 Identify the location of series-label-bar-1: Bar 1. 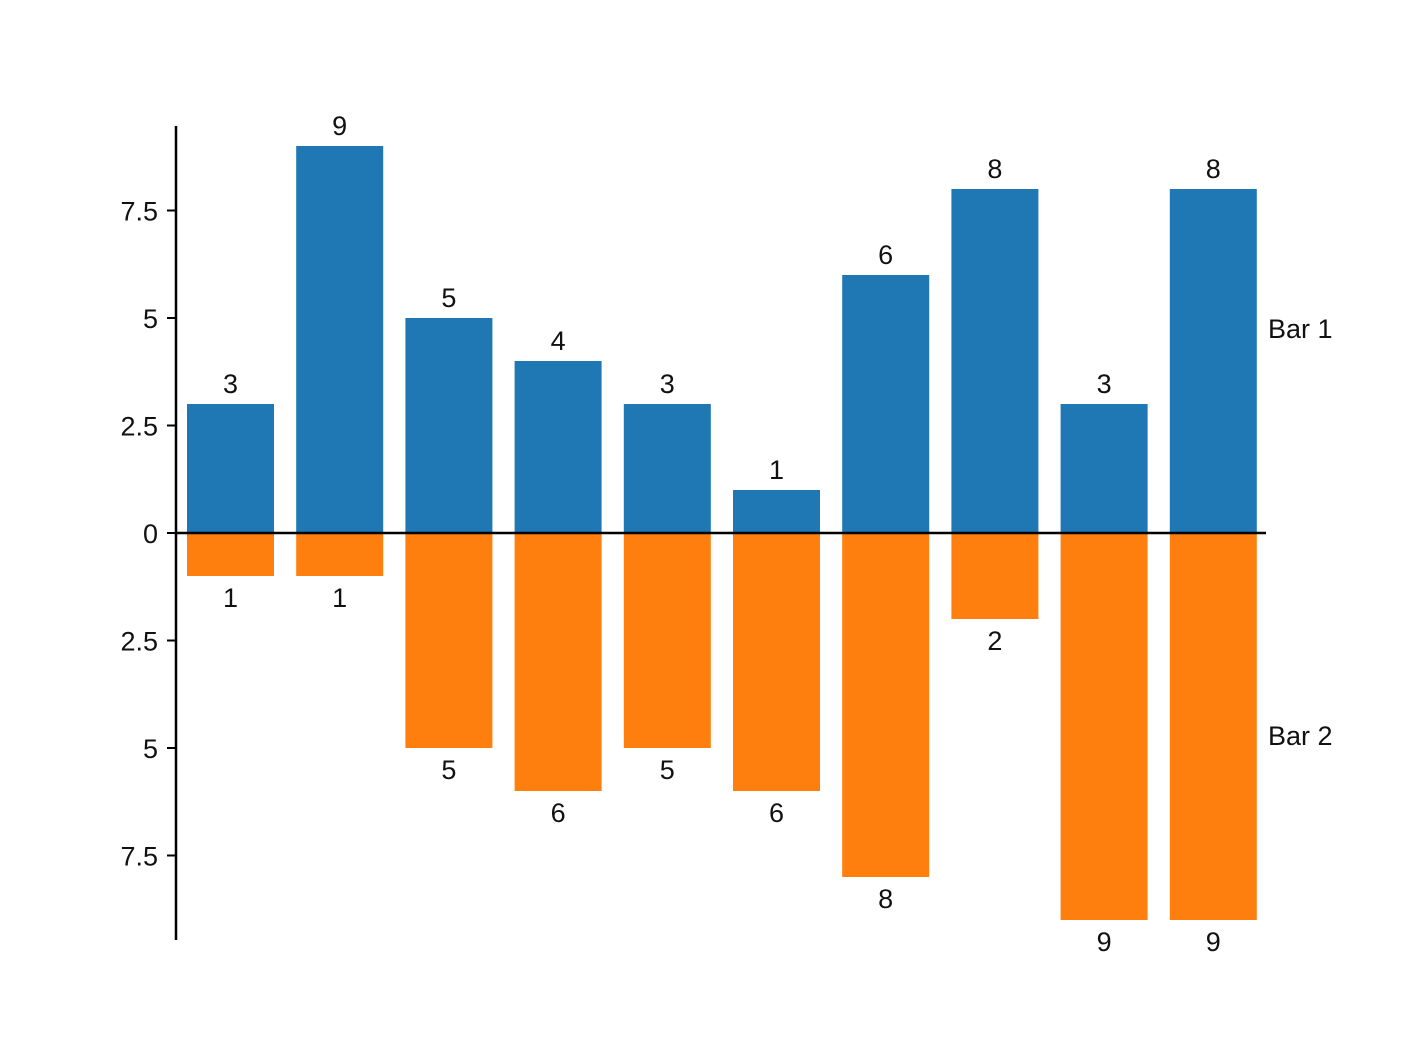
(1300, 329).